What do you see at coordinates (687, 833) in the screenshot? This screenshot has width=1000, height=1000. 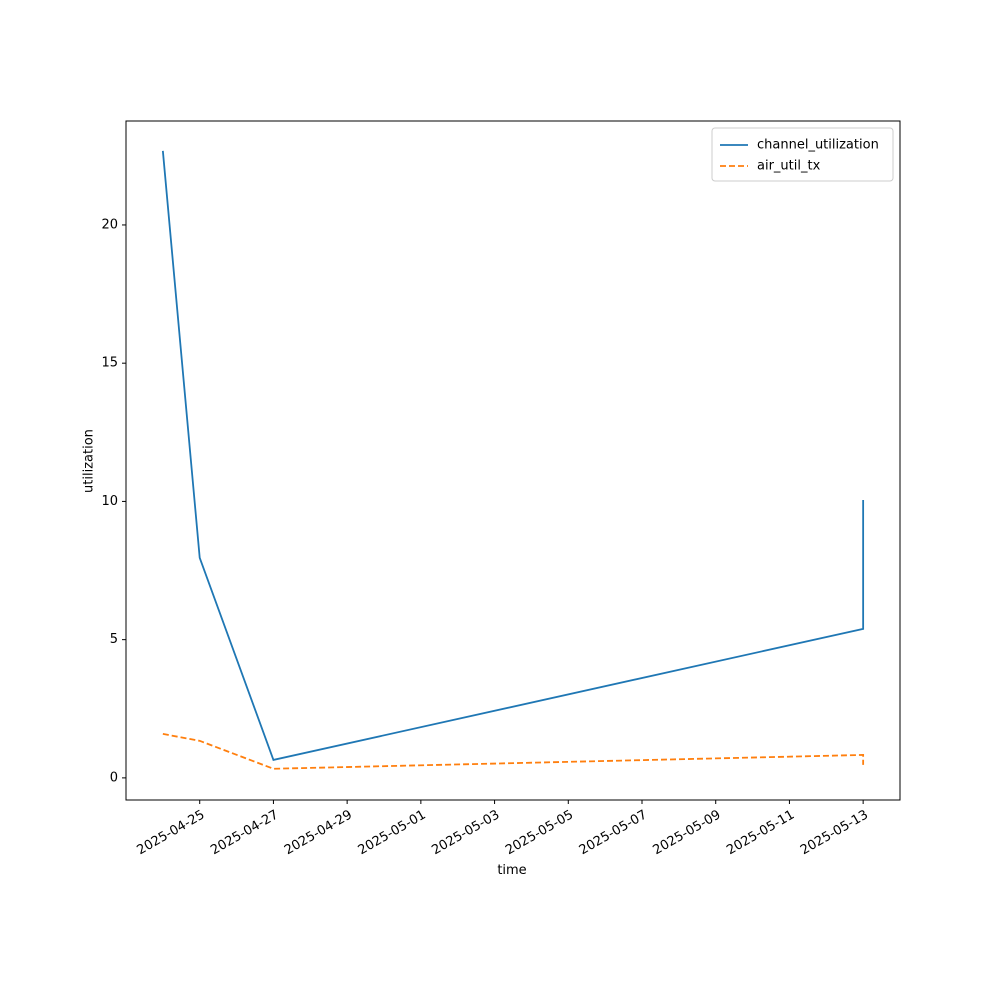 I see `x-tick-label: 2025-05-09` at bounding box center [687, 833].